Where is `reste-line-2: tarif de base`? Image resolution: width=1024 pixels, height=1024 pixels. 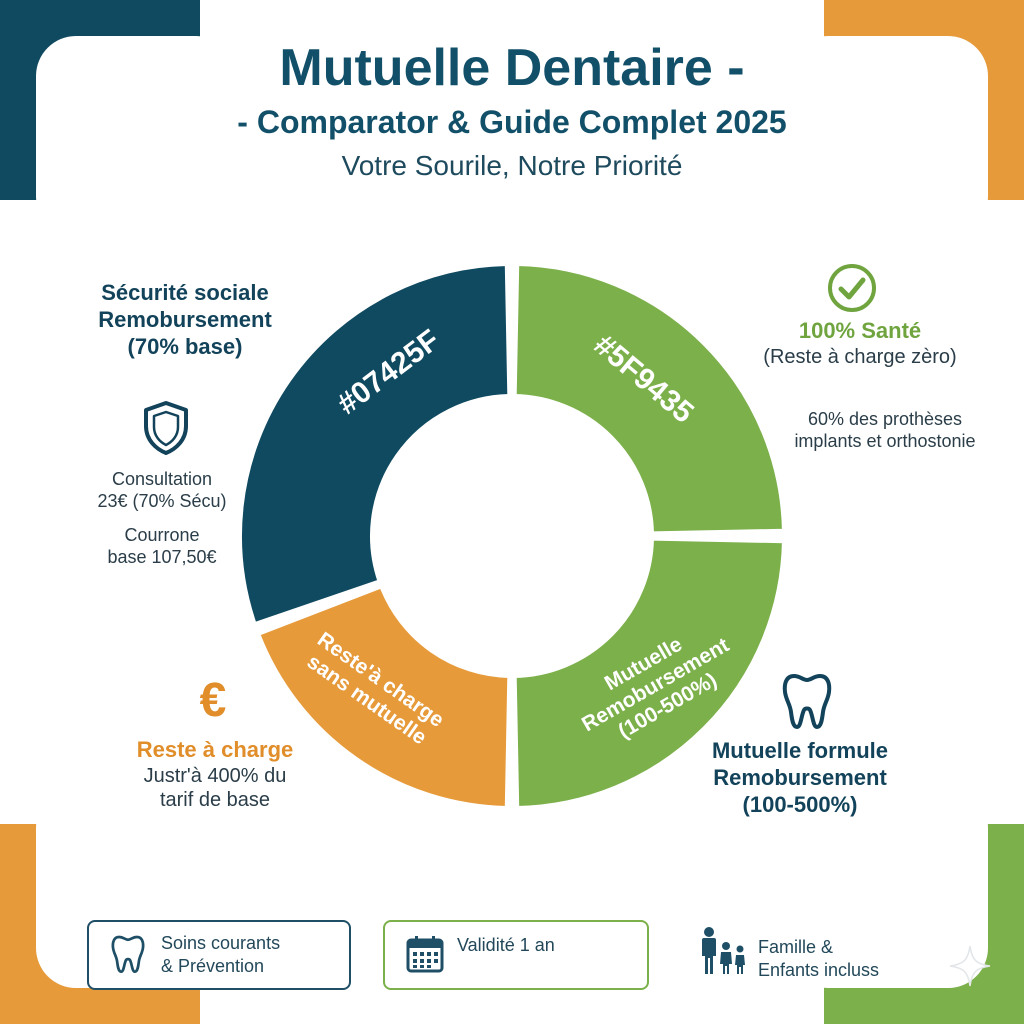
reste-line-2: tarif de base is located at coordinates (215, 800).